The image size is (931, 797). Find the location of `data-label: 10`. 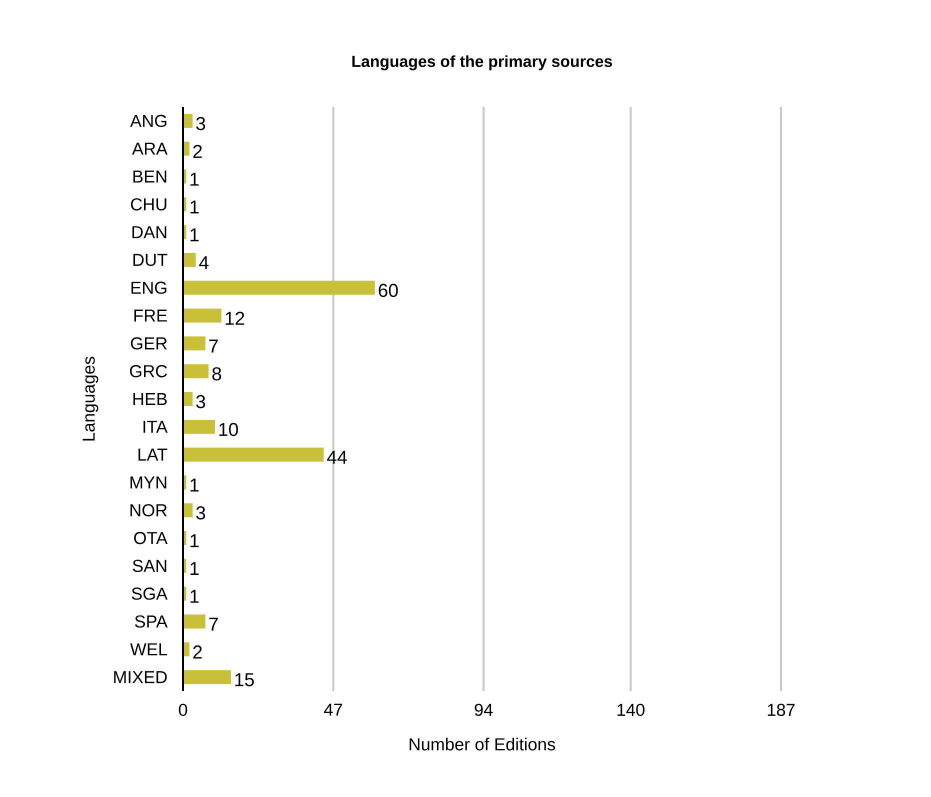

data-label: 10 is located at coordinates (228, 429).